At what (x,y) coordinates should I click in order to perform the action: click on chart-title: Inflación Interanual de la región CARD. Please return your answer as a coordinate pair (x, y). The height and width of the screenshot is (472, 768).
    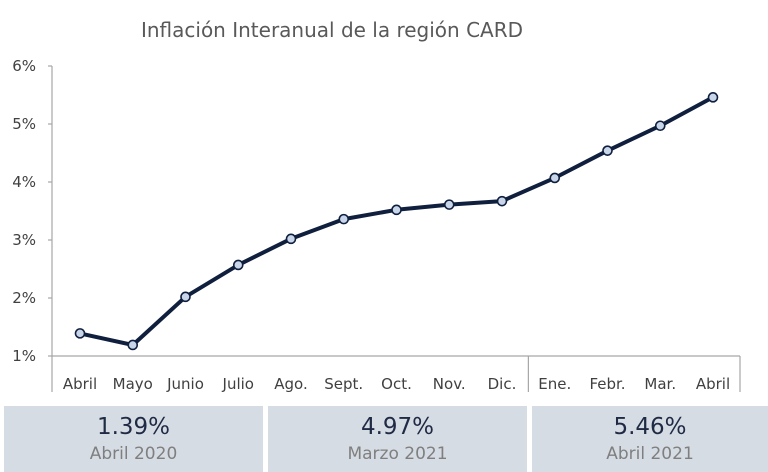
    Looking at the image, I should click on (332, 30).